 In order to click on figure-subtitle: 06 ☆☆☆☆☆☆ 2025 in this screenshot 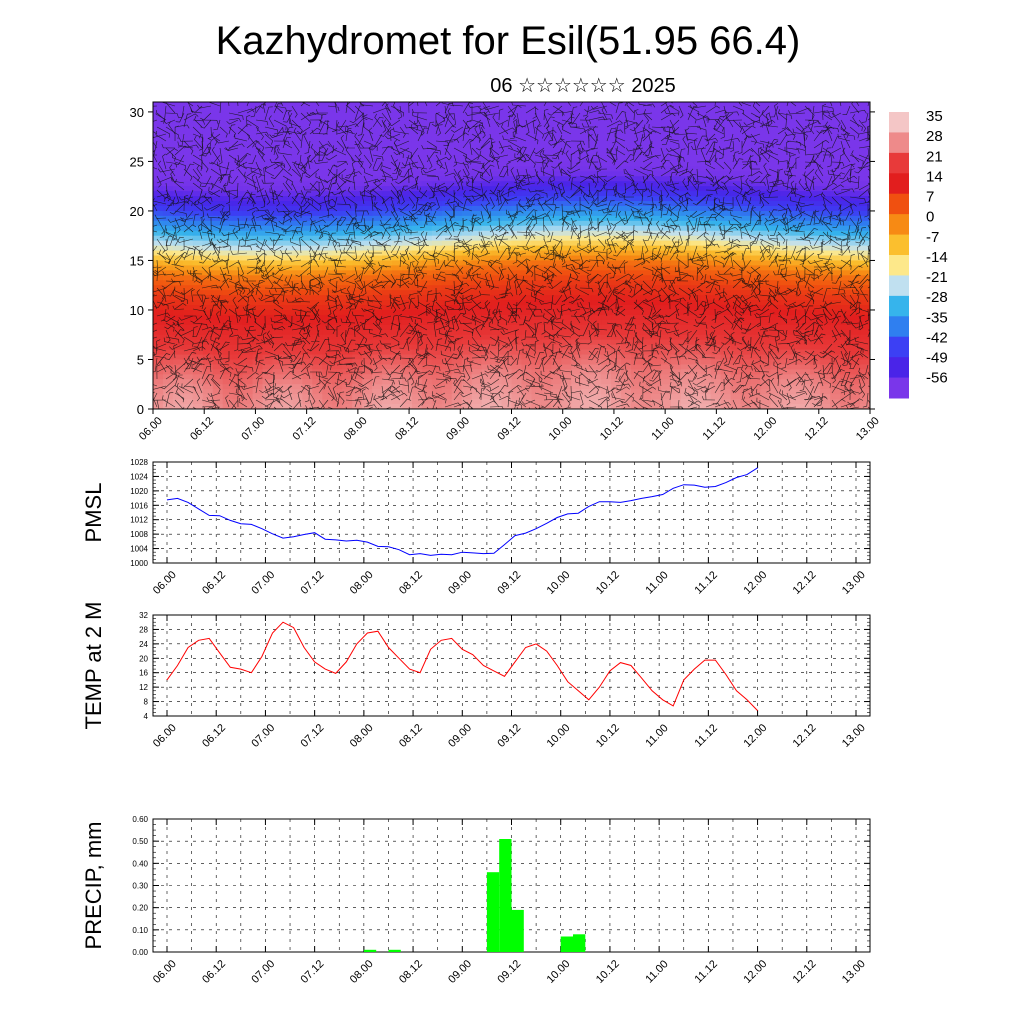, I will do `click(582, 86)`.